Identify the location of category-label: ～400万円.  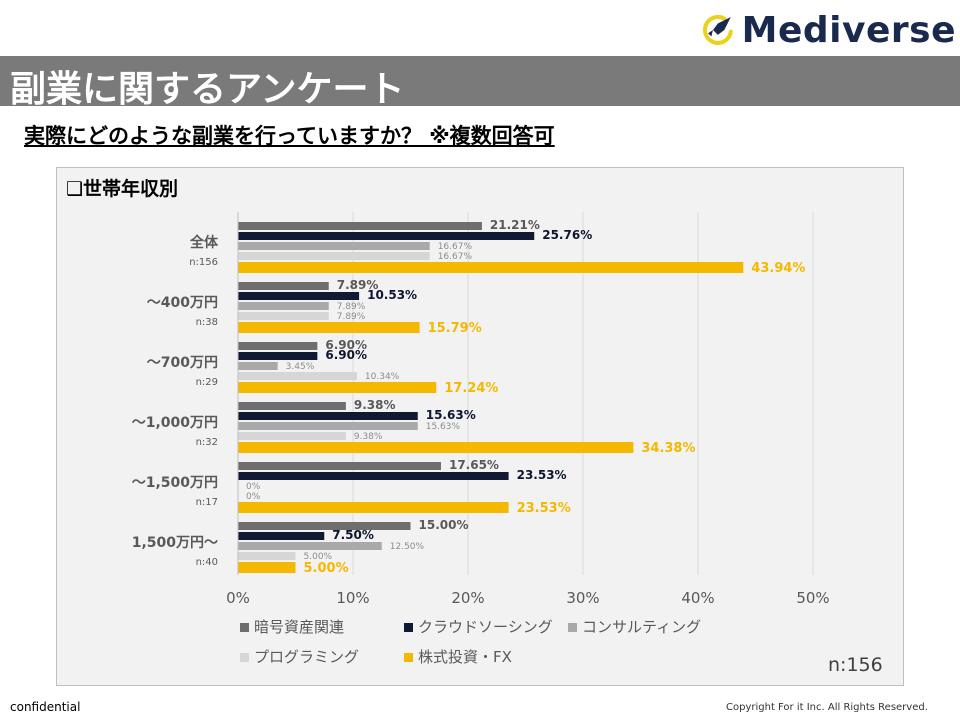
(182, 303).